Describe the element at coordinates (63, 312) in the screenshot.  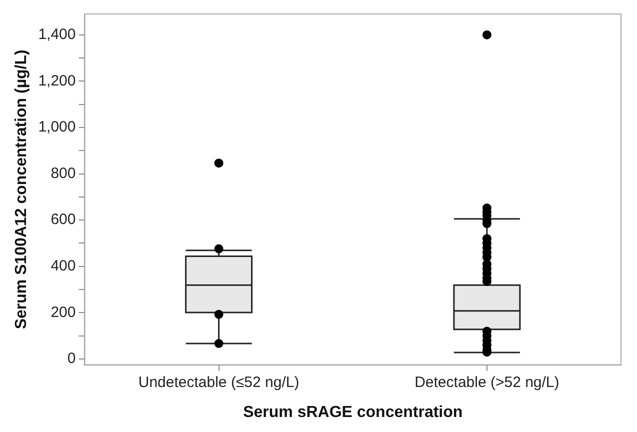
I see `y-tick-label: 200` at that location.